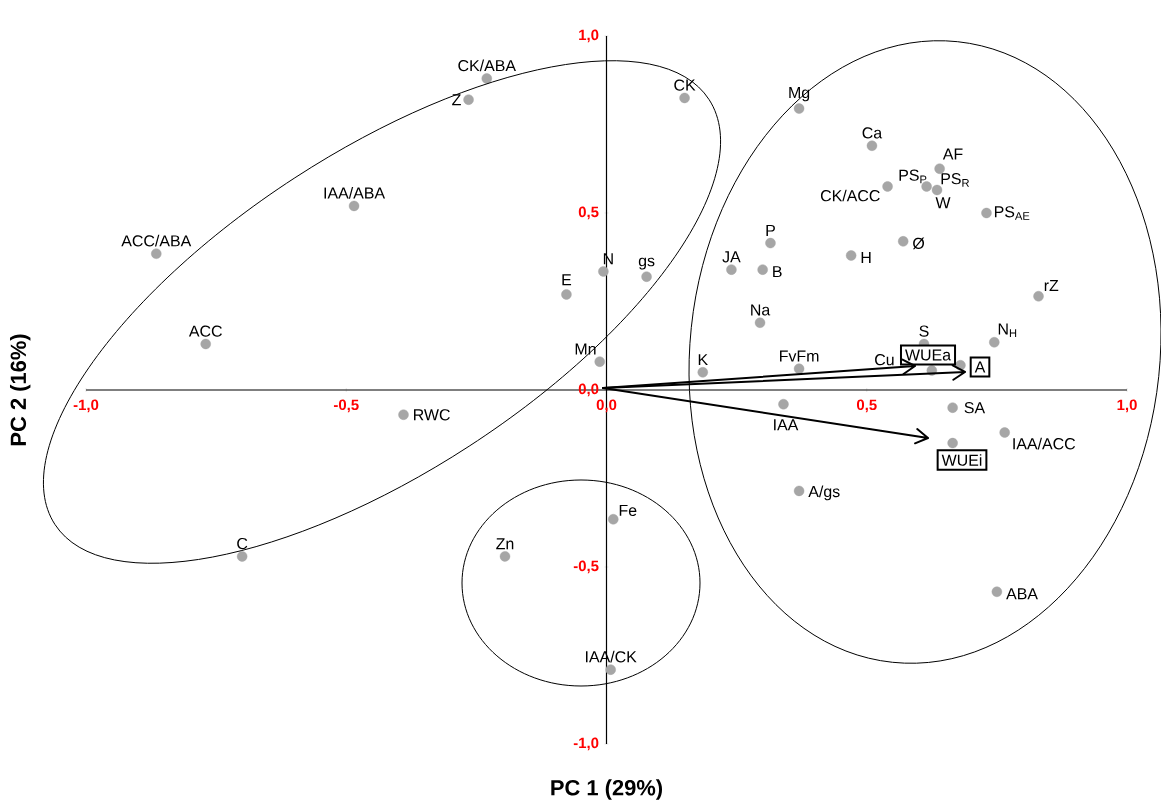 The image size is (1161, 805). I want to click on annotation: CK/ABA, so click(487, 65).